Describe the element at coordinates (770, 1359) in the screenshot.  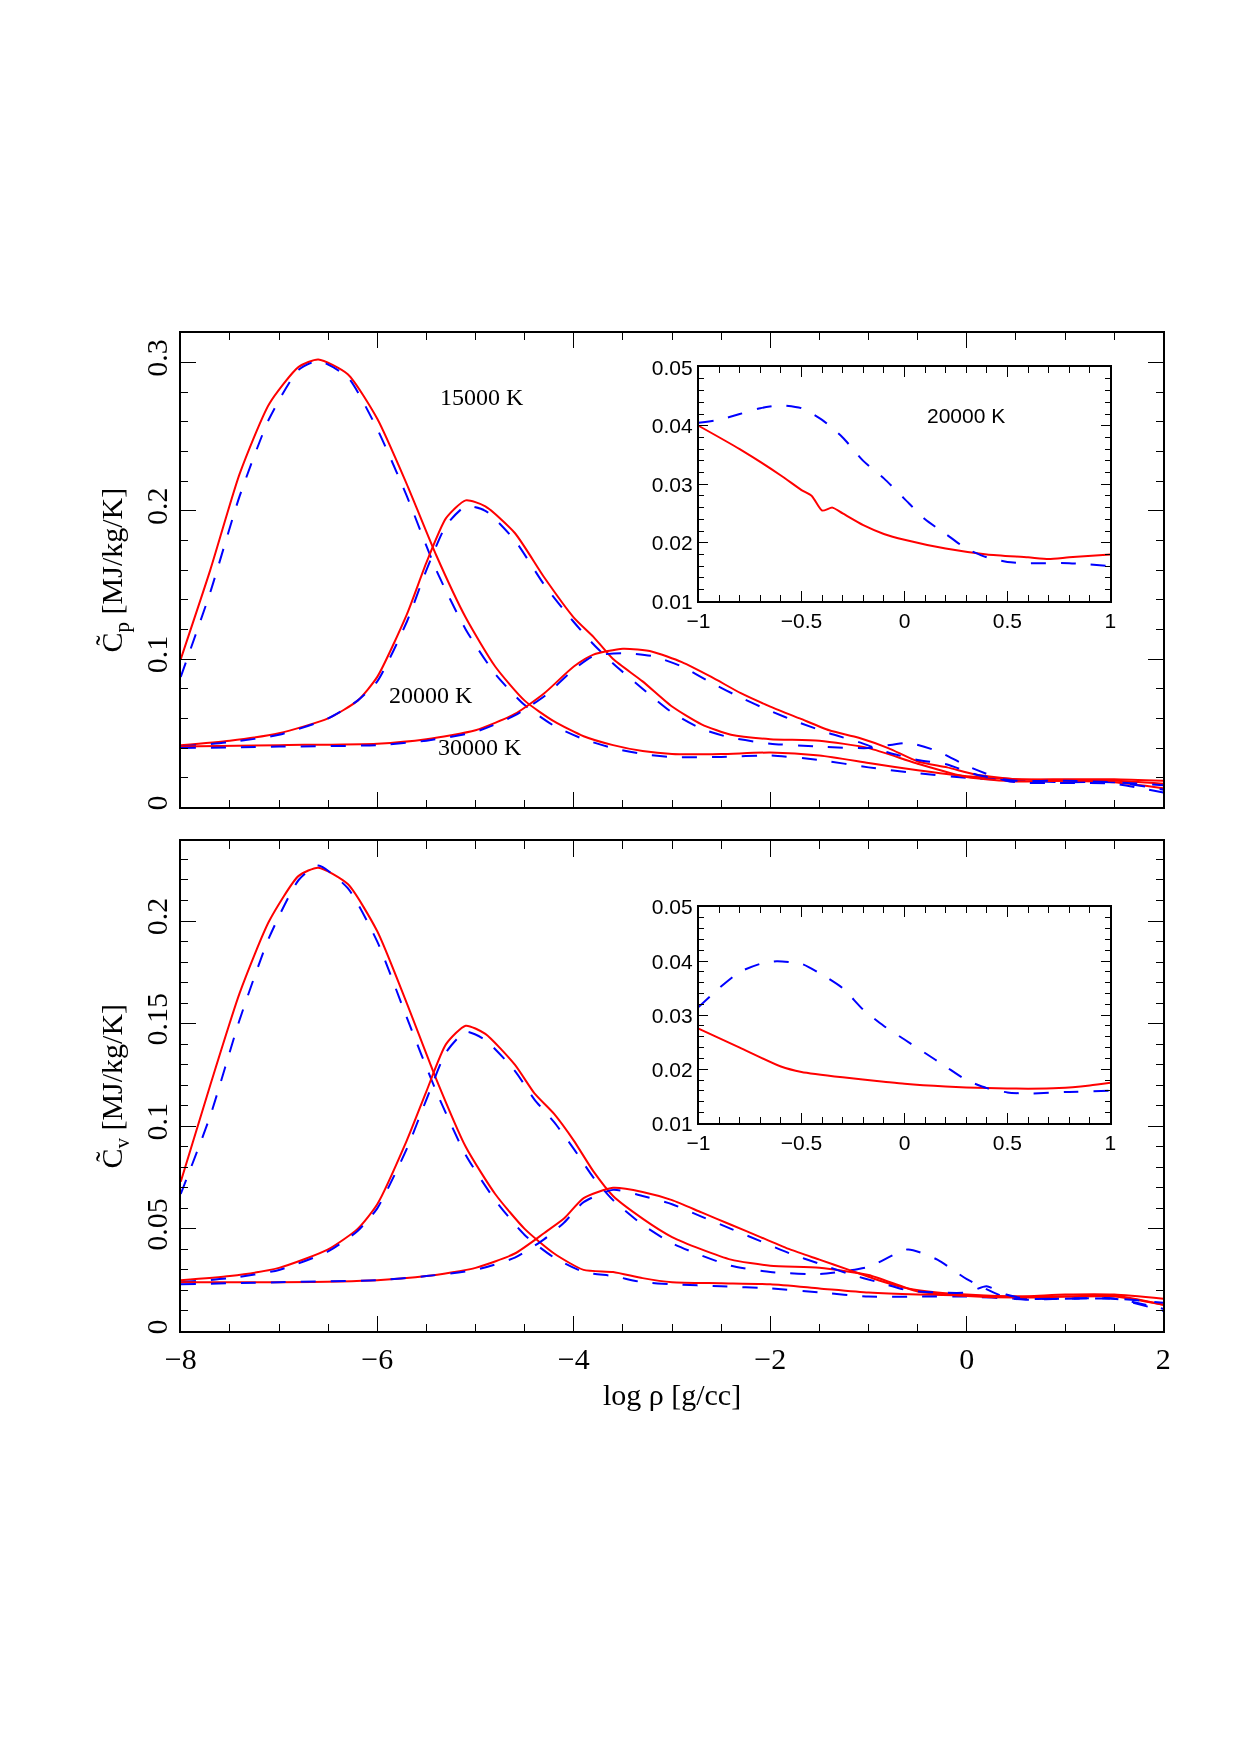
I see `x-tick-label: −2` at that location.